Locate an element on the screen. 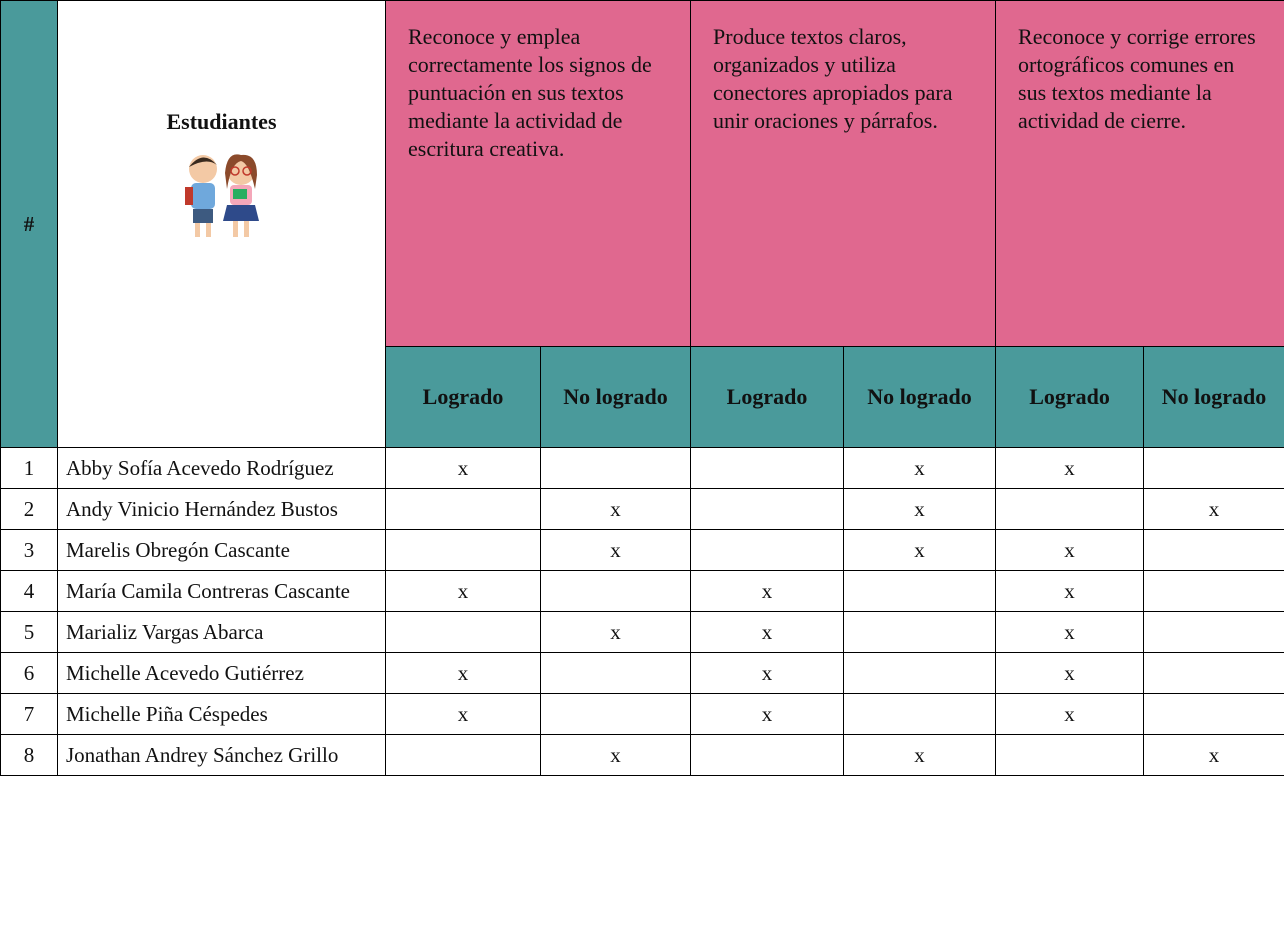  row-number: 5 is located at coordinates (29, 632).